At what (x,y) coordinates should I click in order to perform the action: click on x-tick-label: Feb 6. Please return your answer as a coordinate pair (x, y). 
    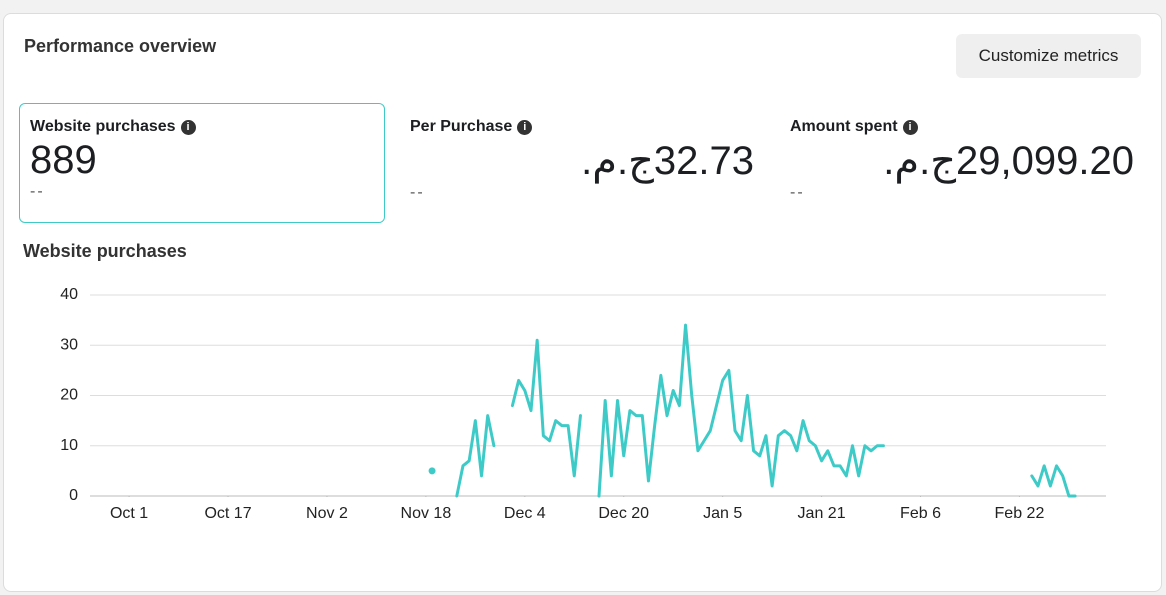
    Looking at the image, I should click on (920, 513).